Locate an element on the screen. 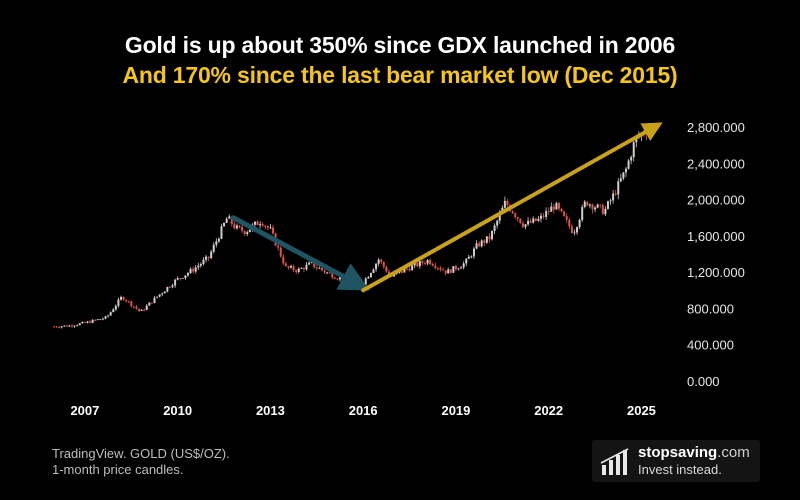 The width and height of the screenshot is (800, 500). x-tick-label: 2025 is located at coordinates (641, 410).